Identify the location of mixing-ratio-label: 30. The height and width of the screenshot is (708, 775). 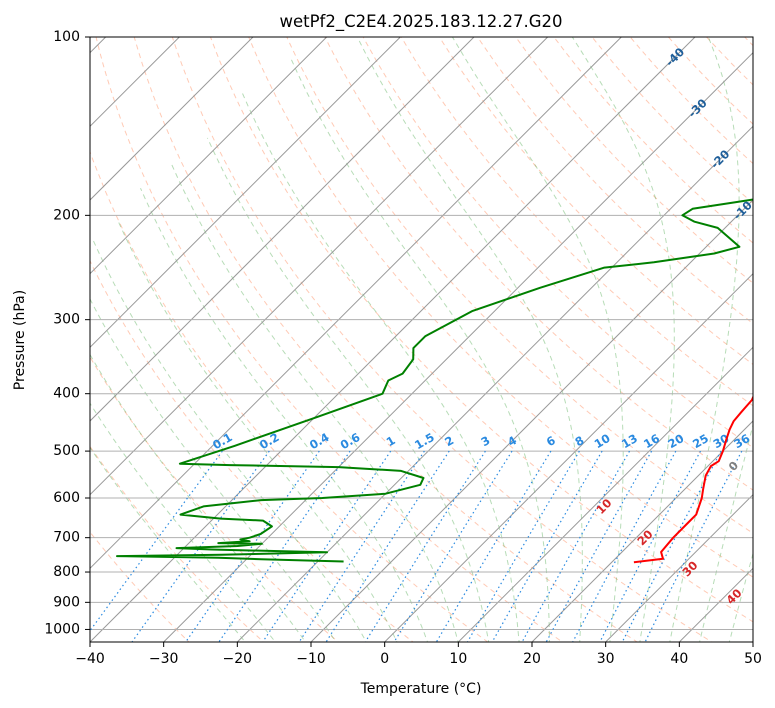
(721, 441).